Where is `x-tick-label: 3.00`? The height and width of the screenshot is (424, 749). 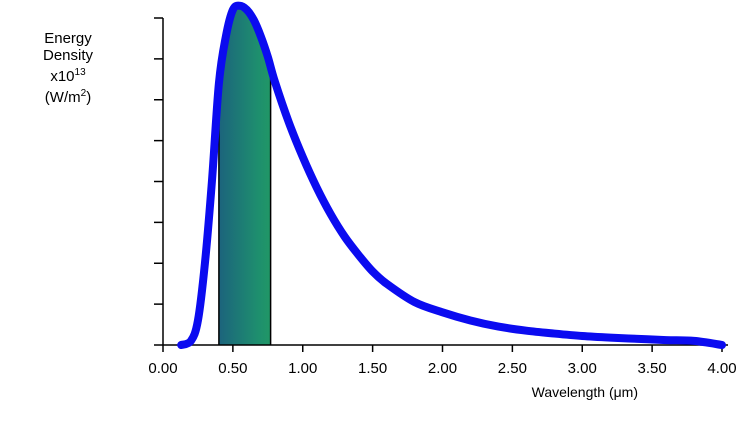 x-tick-label: 3.00 is located at coordinates (582, 368).